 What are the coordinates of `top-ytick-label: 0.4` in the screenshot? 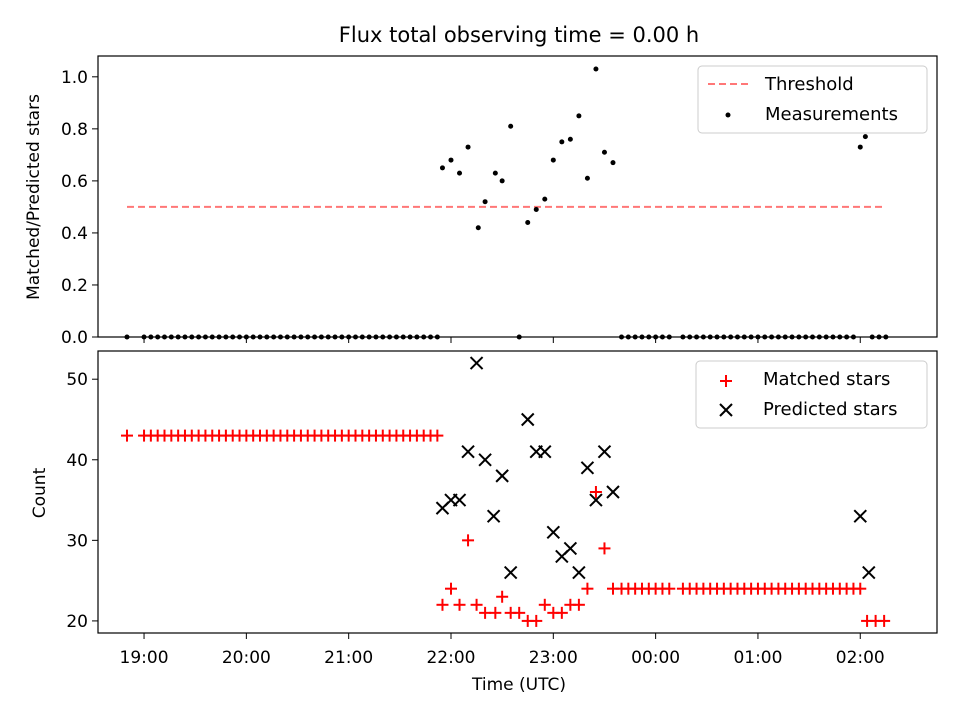 It's located at (74, 234).